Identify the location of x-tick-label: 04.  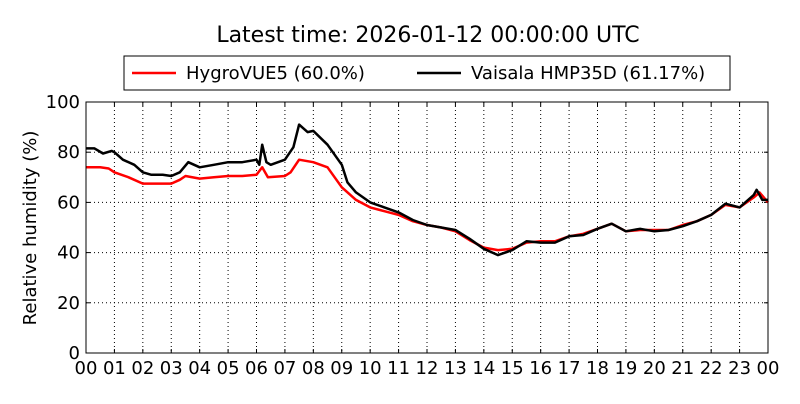
(199, 368).